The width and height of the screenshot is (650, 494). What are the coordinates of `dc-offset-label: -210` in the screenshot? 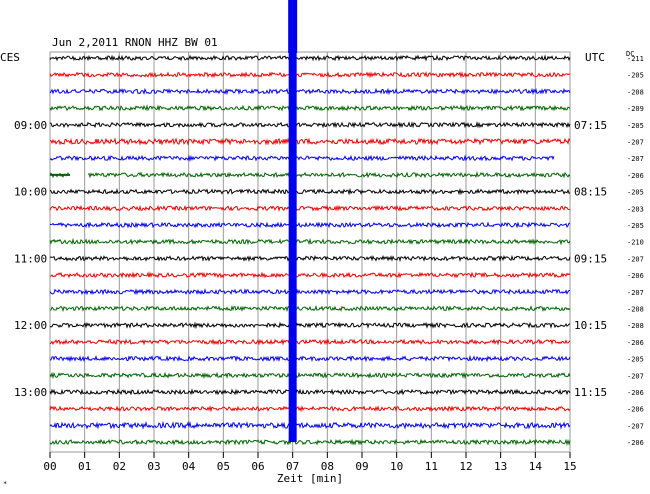 It's located at (635, 243).